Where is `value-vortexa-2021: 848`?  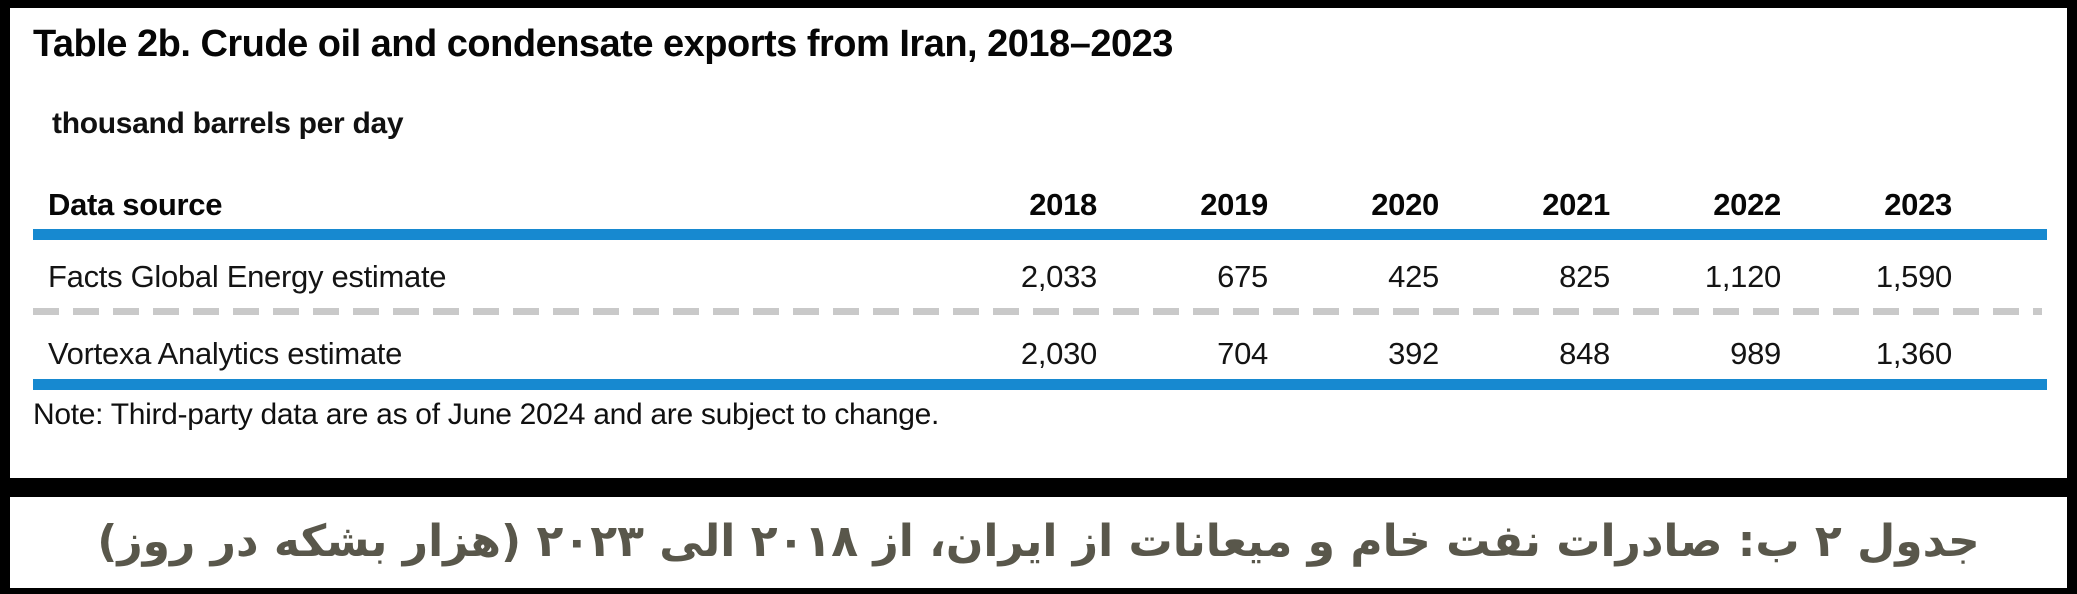
value-vortexa-2021: 848 is located at coordinates (1584, 353).